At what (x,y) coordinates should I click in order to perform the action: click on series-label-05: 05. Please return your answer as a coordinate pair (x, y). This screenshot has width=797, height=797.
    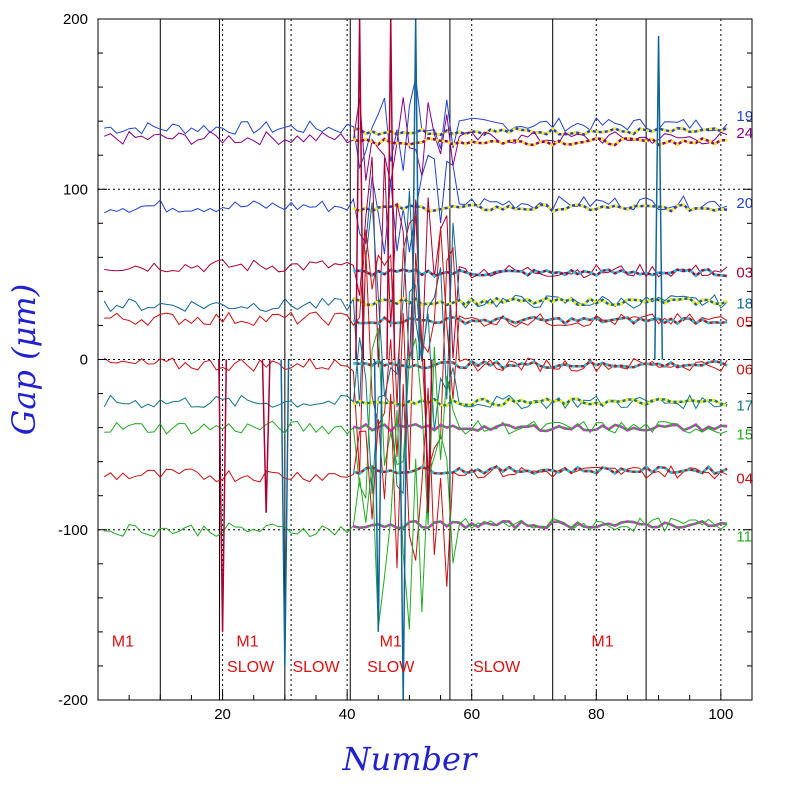
    Looking at the image, I should click on (744, 322).